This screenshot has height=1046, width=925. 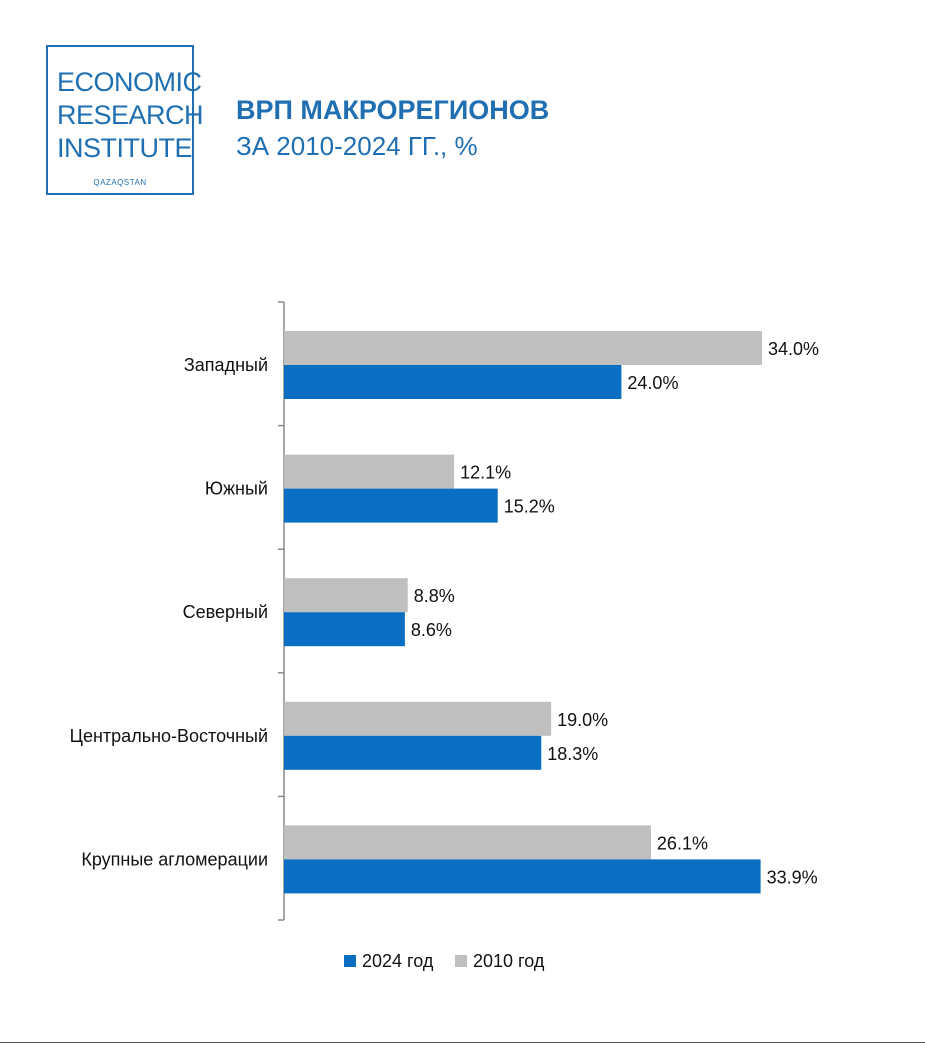 I want to click on legend-swatch-2010, so click(x=461, y=961).